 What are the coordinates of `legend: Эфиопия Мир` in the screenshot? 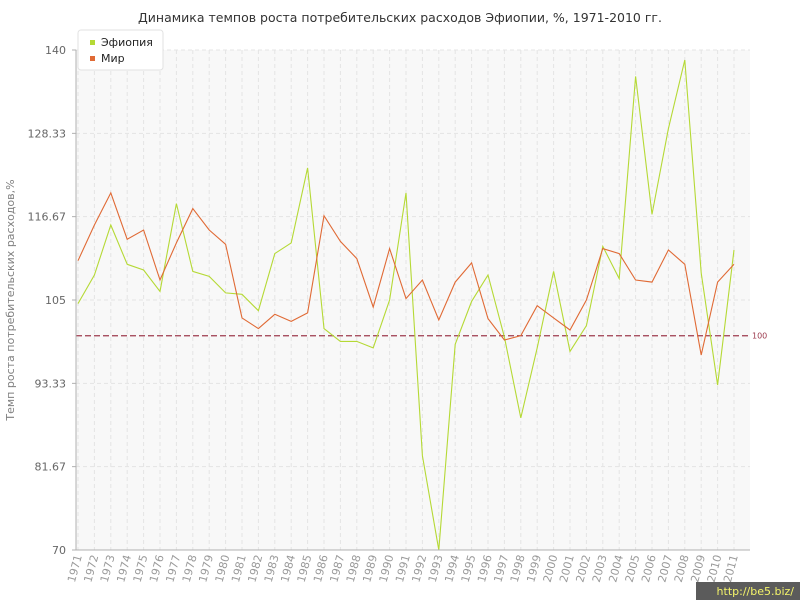 It's located at (120, 50).